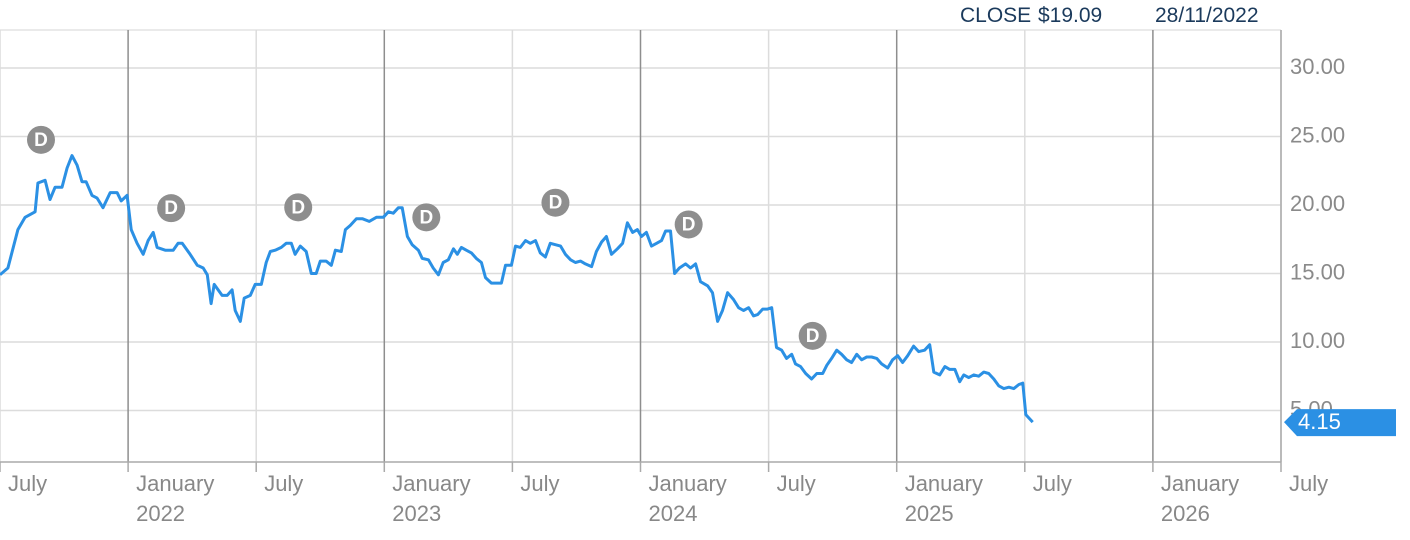  Describe the element at coordinates (1070, 15) in the screenshot. I see `close-value: $19.09` at that location.